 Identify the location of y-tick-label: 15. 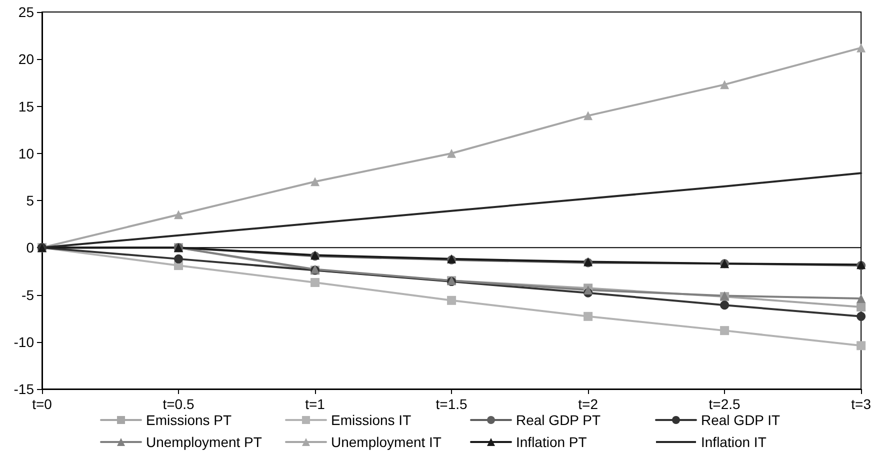
(26, 106).